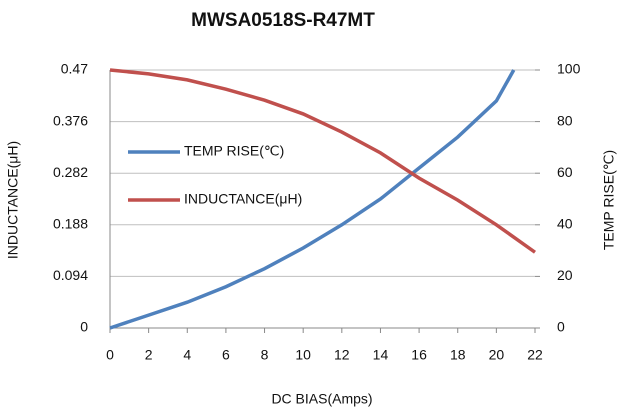 The width and height of the screenshot is (624, 417). Describe the element at coordinates (74, 69) in the screenshot. I see `y-tick-label: 0.47` at that location.